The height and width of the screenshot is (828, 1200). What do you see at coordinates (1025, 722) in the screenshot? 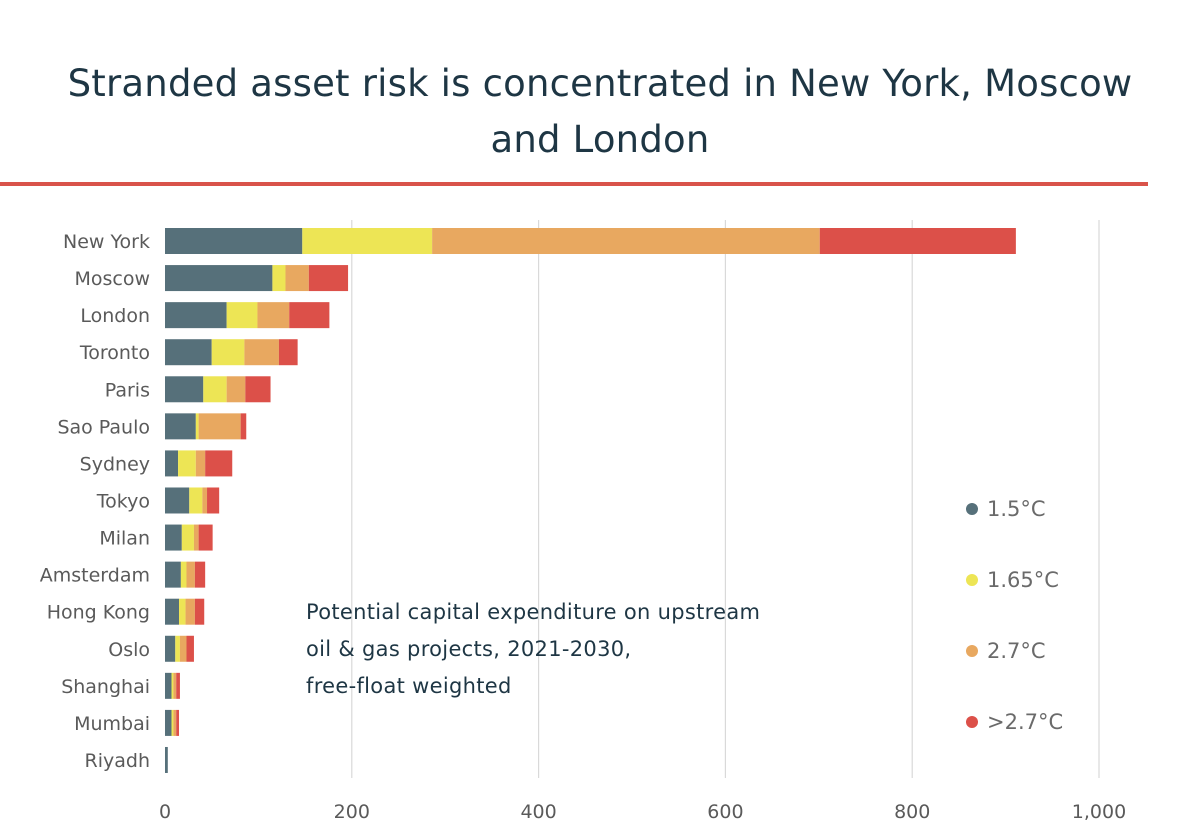
I see `legend-label: >2.7°C` at bounding box center [1025, 722].